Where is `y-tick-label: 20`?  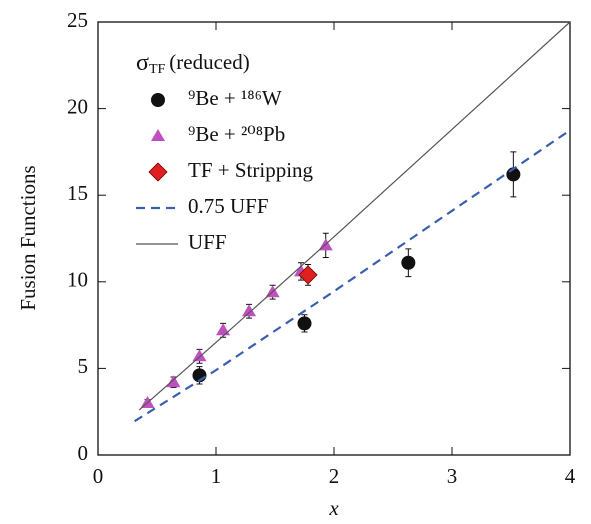
y-tick-label: 20 is located at coordinates (77, 106).